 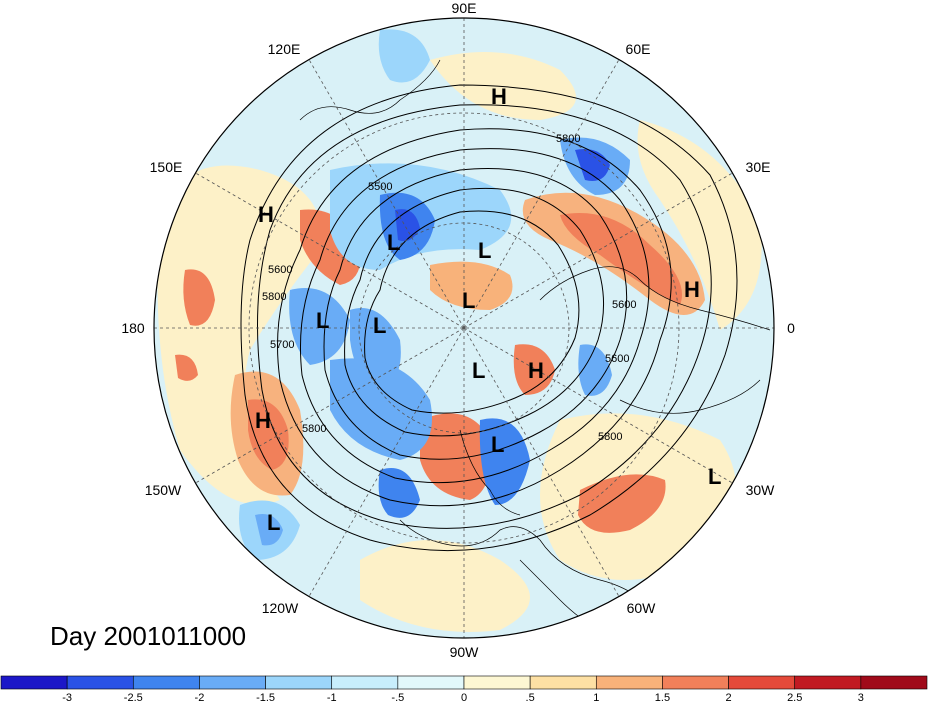 I want to click on lon-label-90w: 90W, so click(x=465, y=652).